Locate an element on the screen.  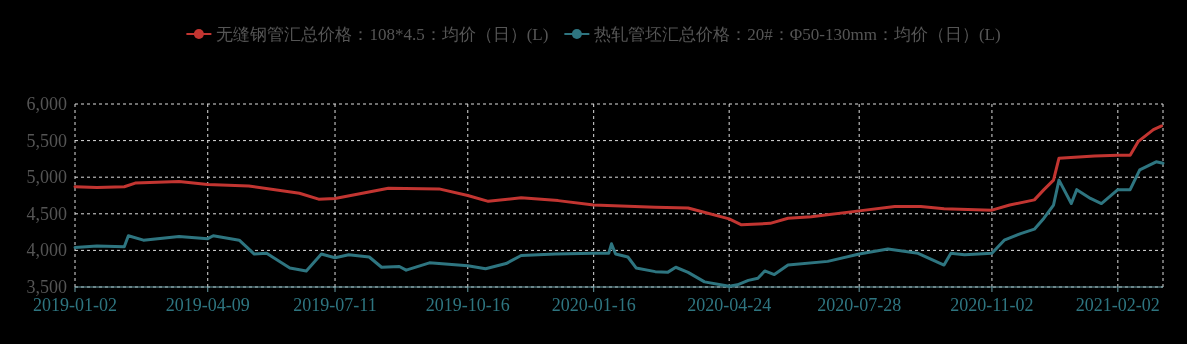
x-tick-label: 2021-02-02 is located at coordinates (1117, 305).